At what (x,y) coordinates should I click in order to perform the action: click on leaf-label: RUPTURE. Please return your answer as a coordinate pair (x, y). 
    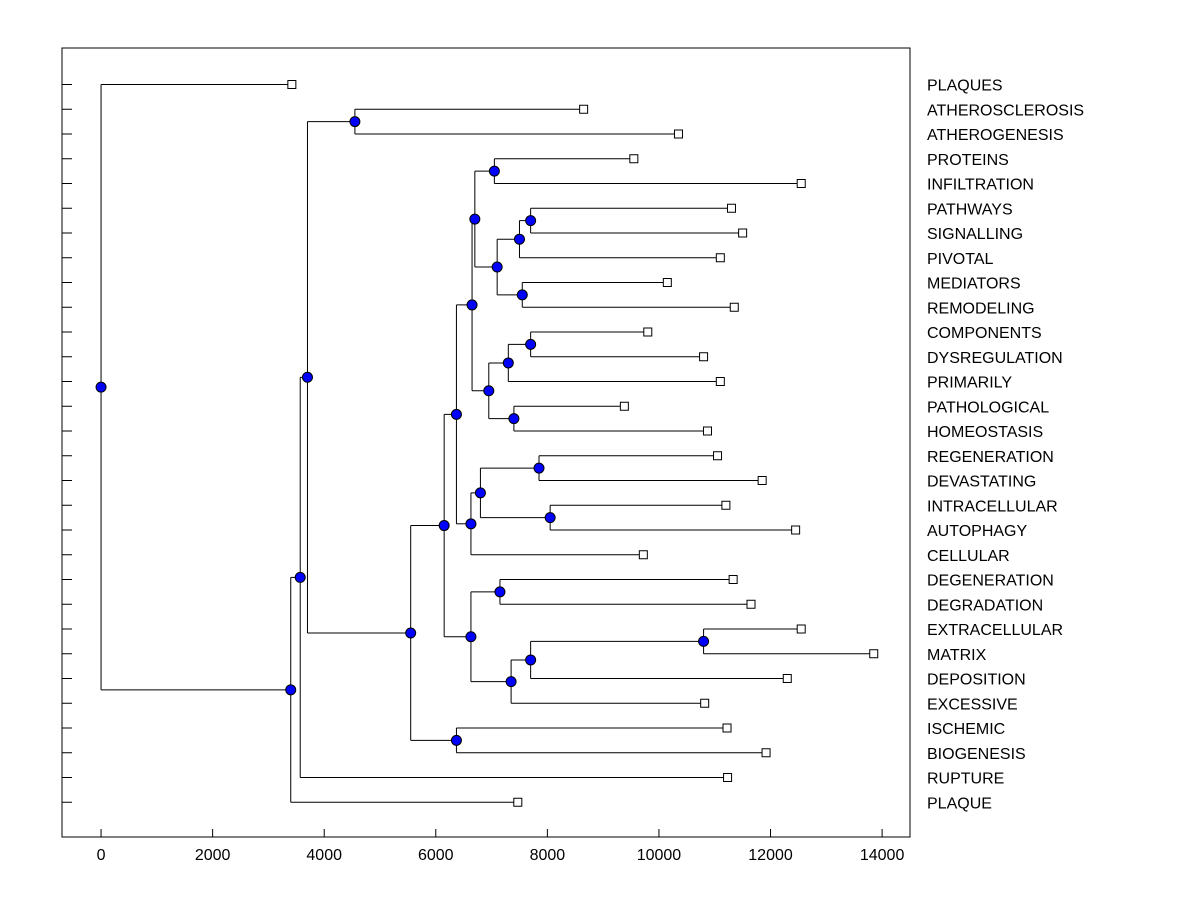
    Looking at the image, I should click on (965, 779).